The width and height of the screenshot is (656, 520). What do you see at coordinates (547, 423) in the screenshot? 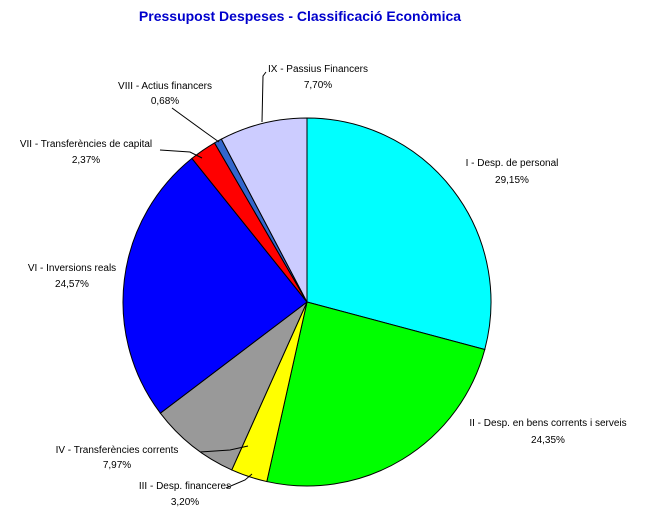
I see `slice-name-label-2: II - Desp. en bens corrents i serveis` at bounding box center [547, 423].